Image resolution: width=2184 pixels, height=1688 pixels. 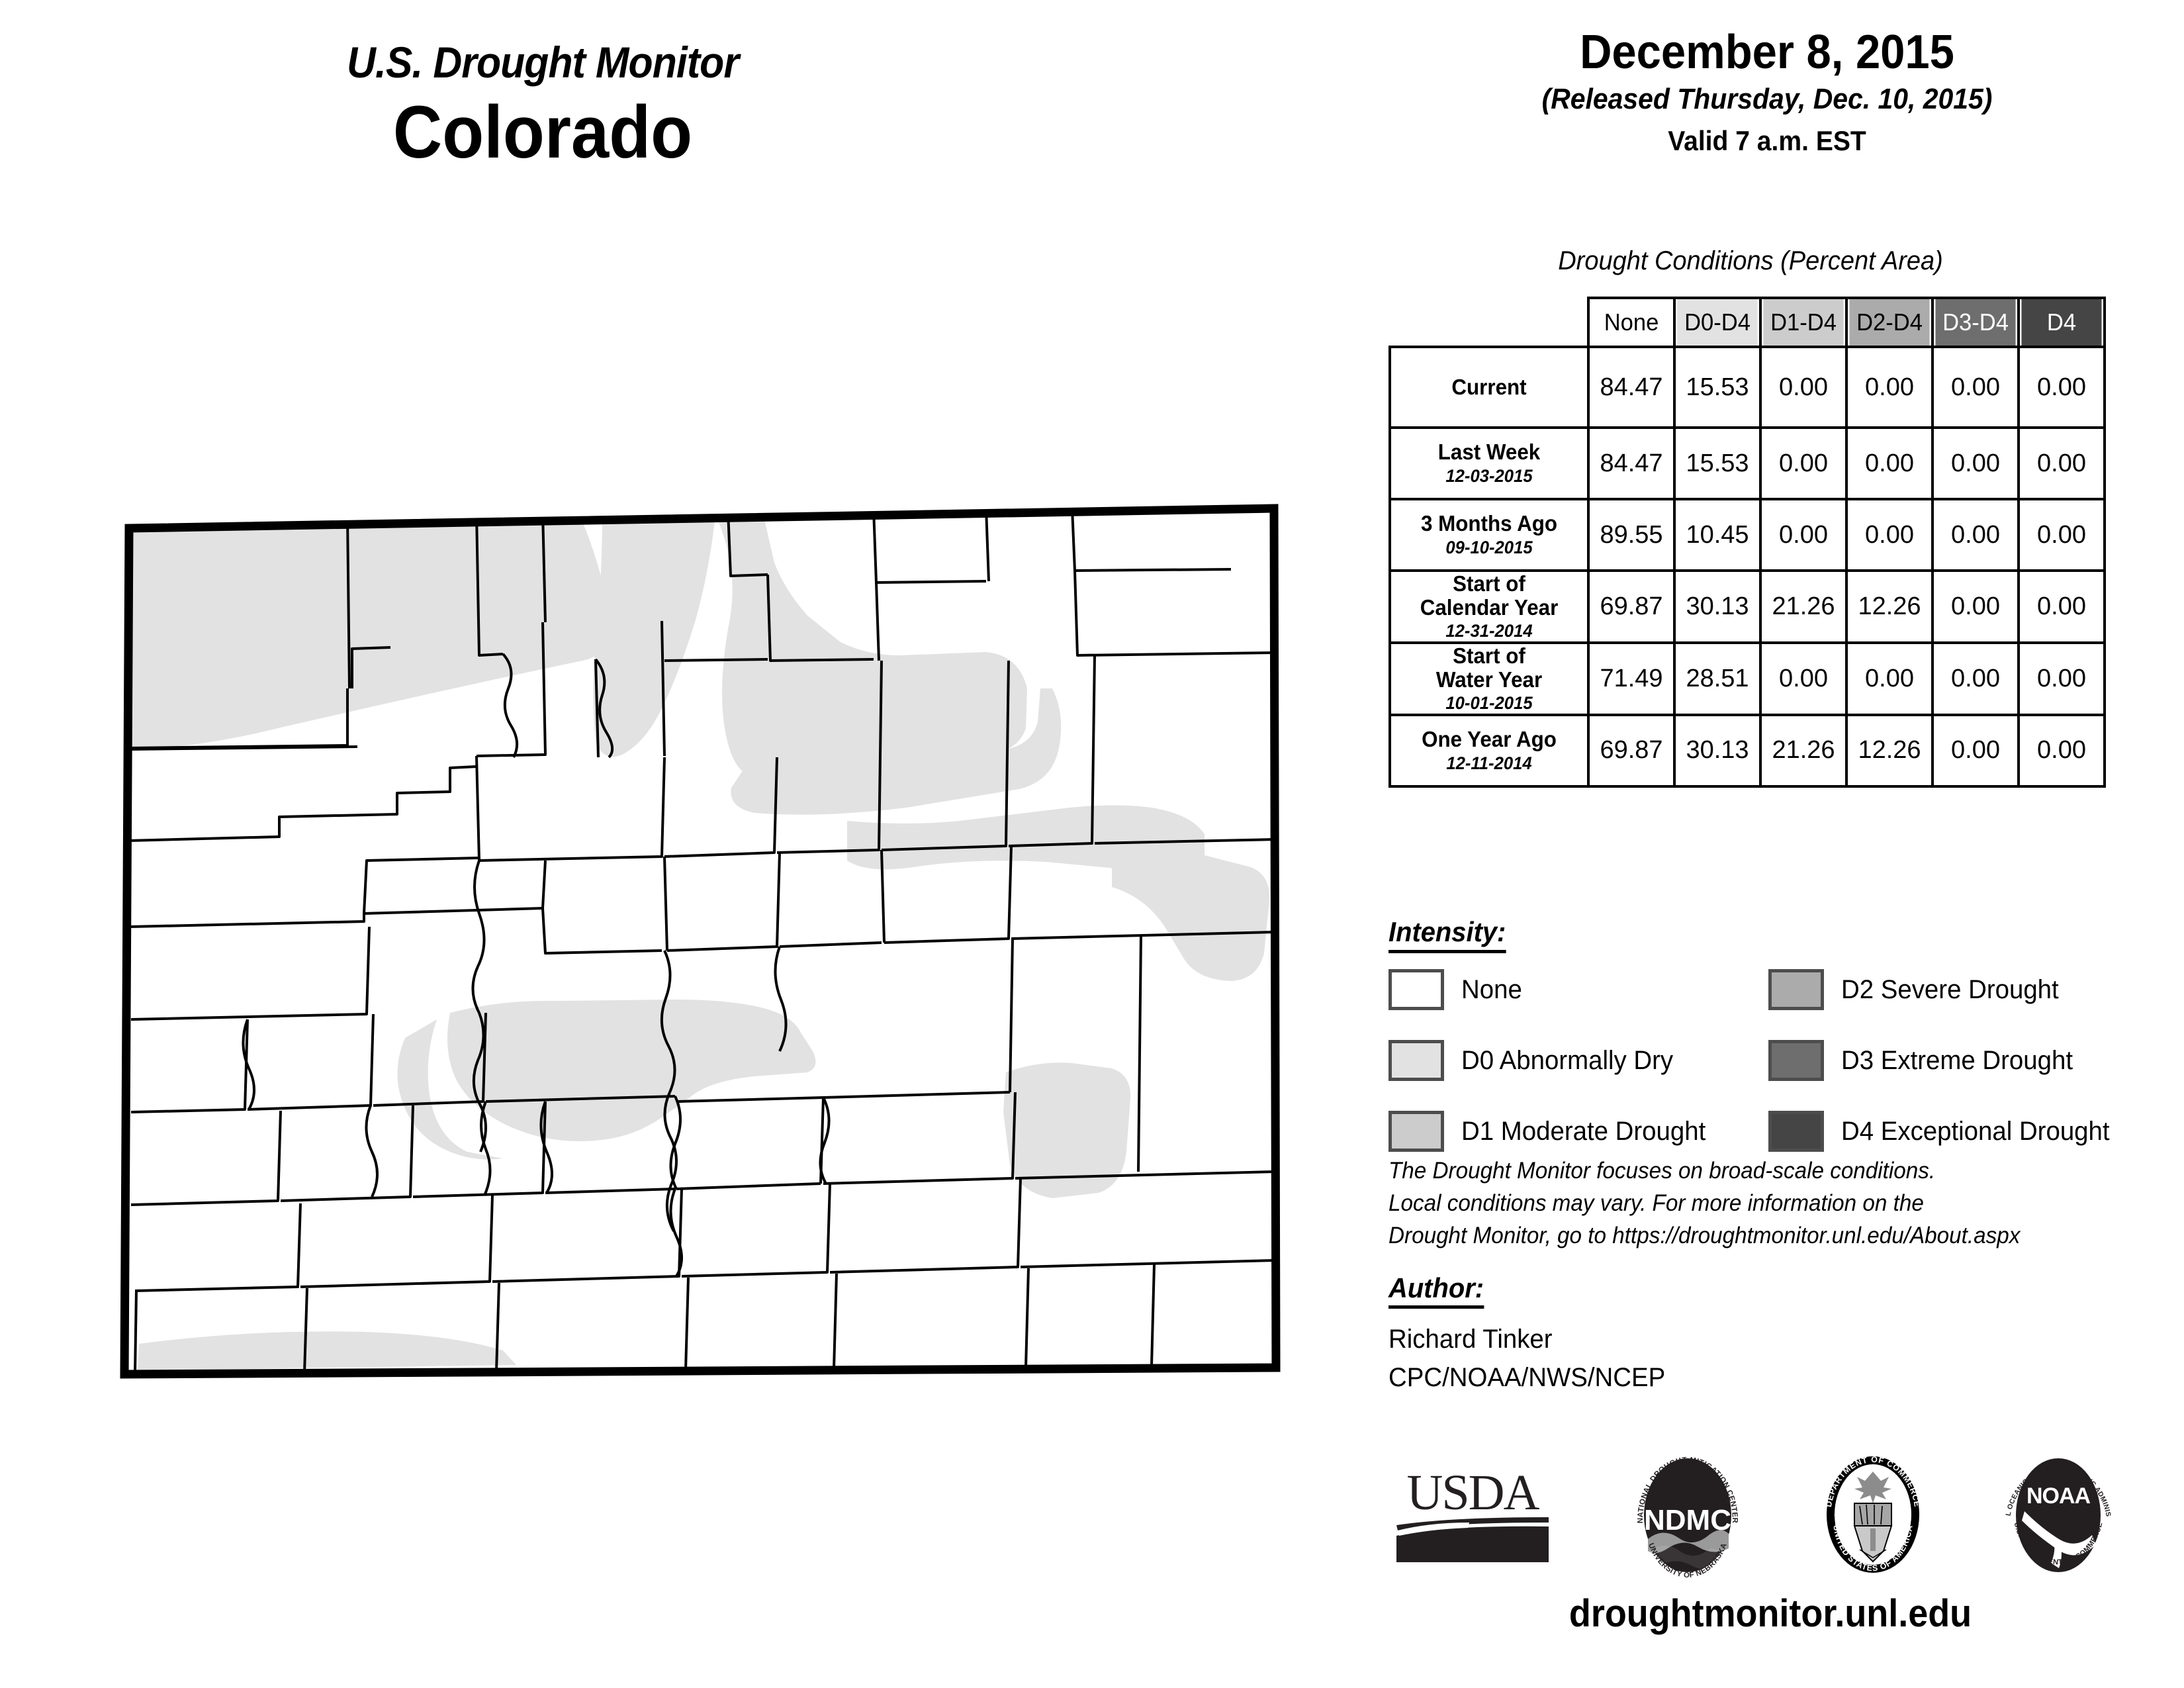 I want to click on table-row: Current 84.47 15.53 0.00 0.00 0.00 0.00, so click(x=1747, y=387).